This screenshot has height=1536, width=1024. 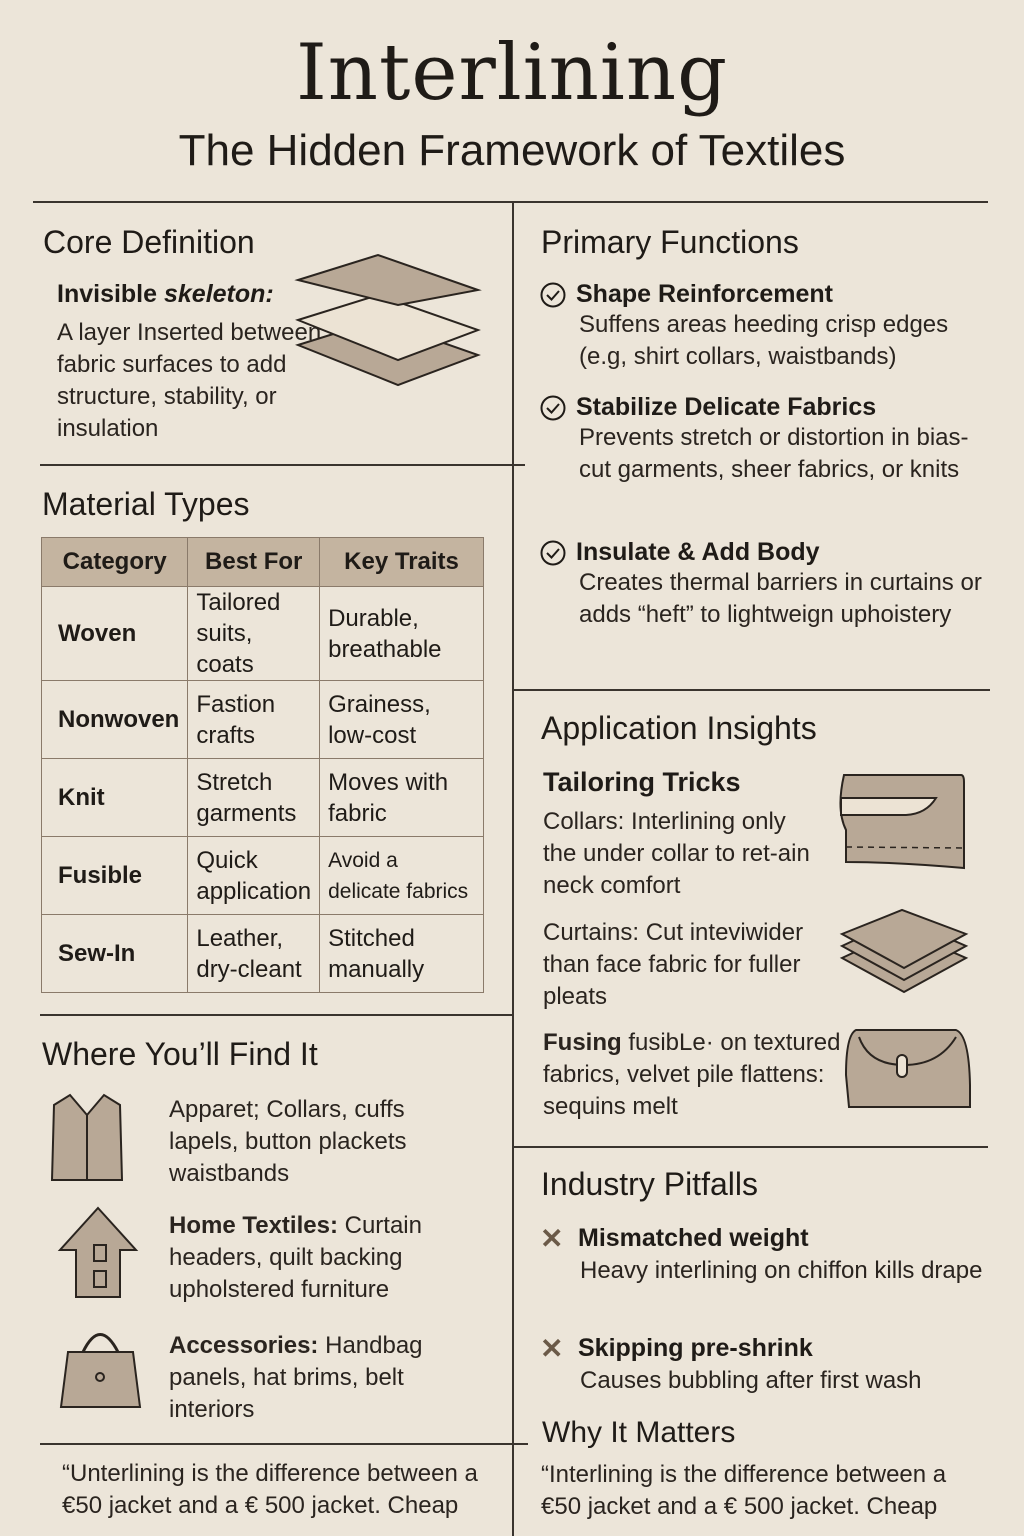 I want to click on text: Knit, so click(x=114, y=797).